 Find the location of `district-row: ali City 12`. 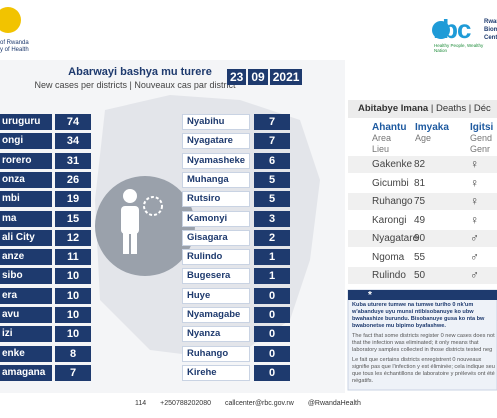

district-row: ali City 12 is located at coordinates (45, 237).